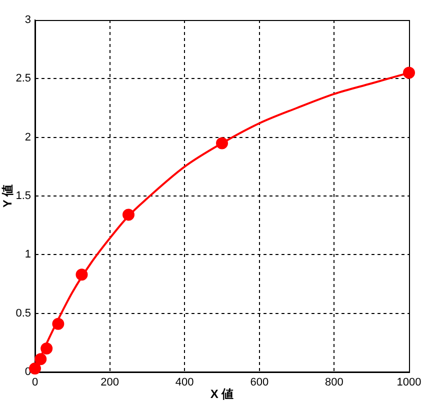 This screenshot has width=429, height=405. Describe the element at coordinates (27, 20) in the screenshot. I see `y-tick-label: 3` at that location.